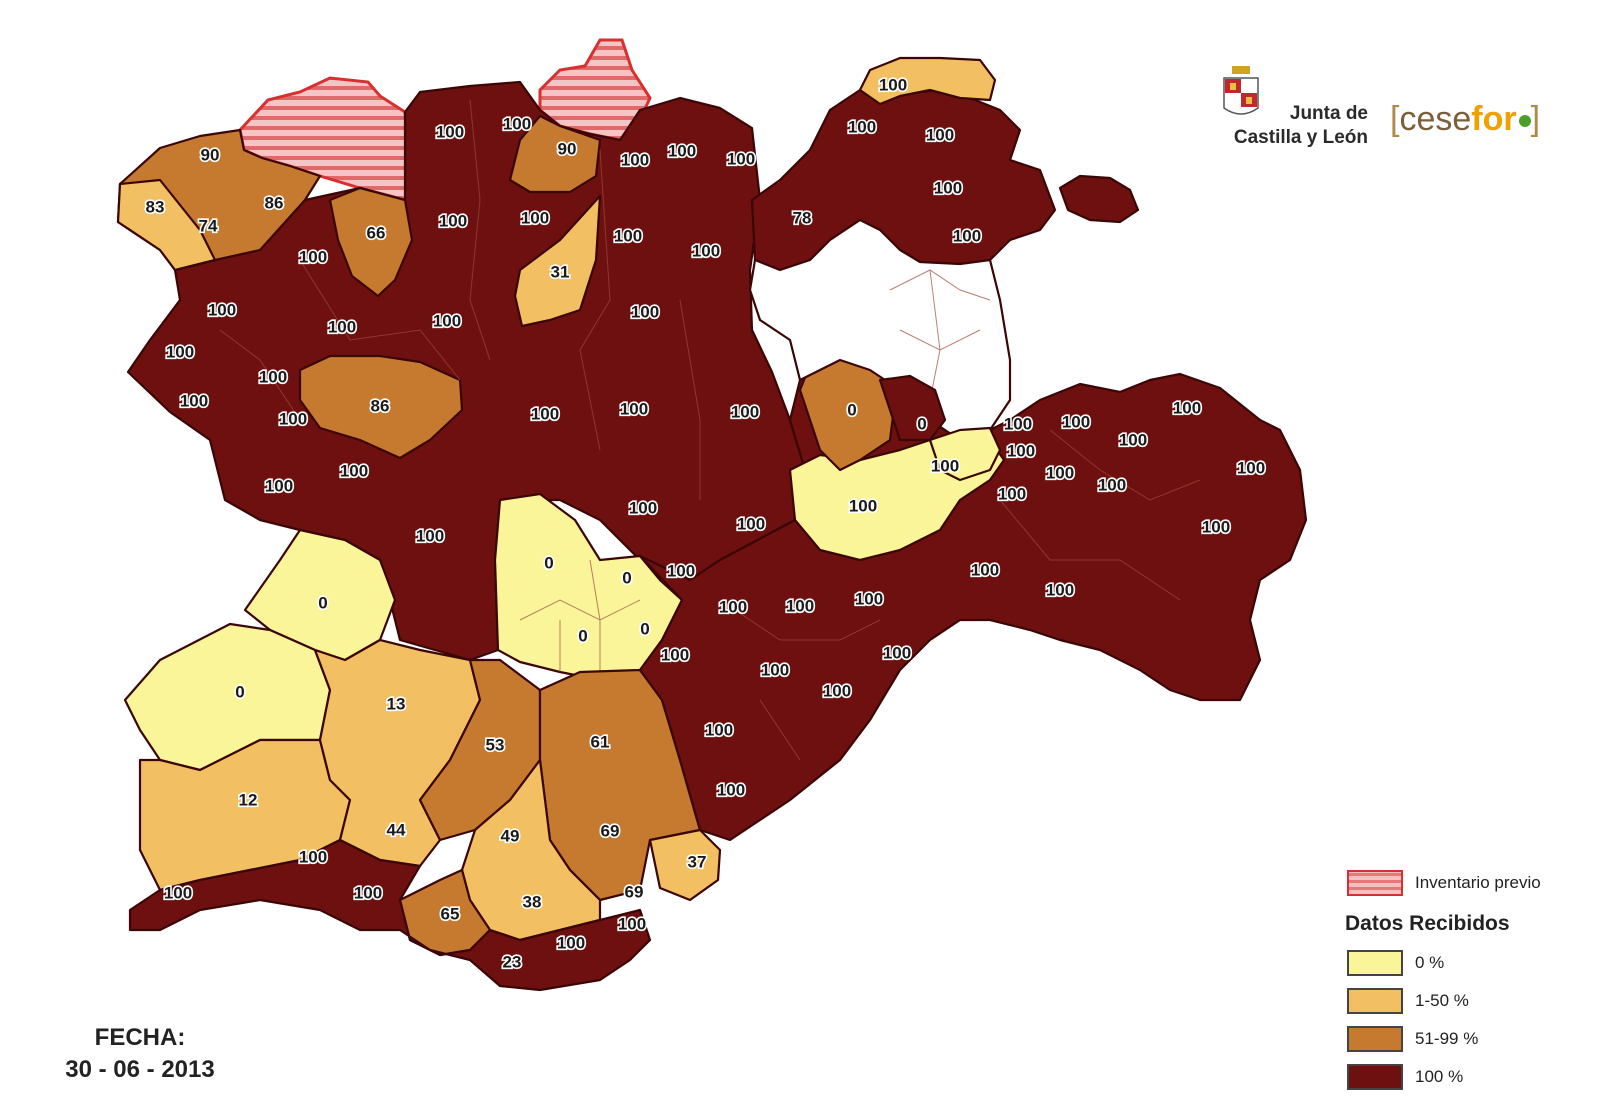 The image size is (1600, 1107). I want to click on coat-of-arms-icon, so click(1241, 90).